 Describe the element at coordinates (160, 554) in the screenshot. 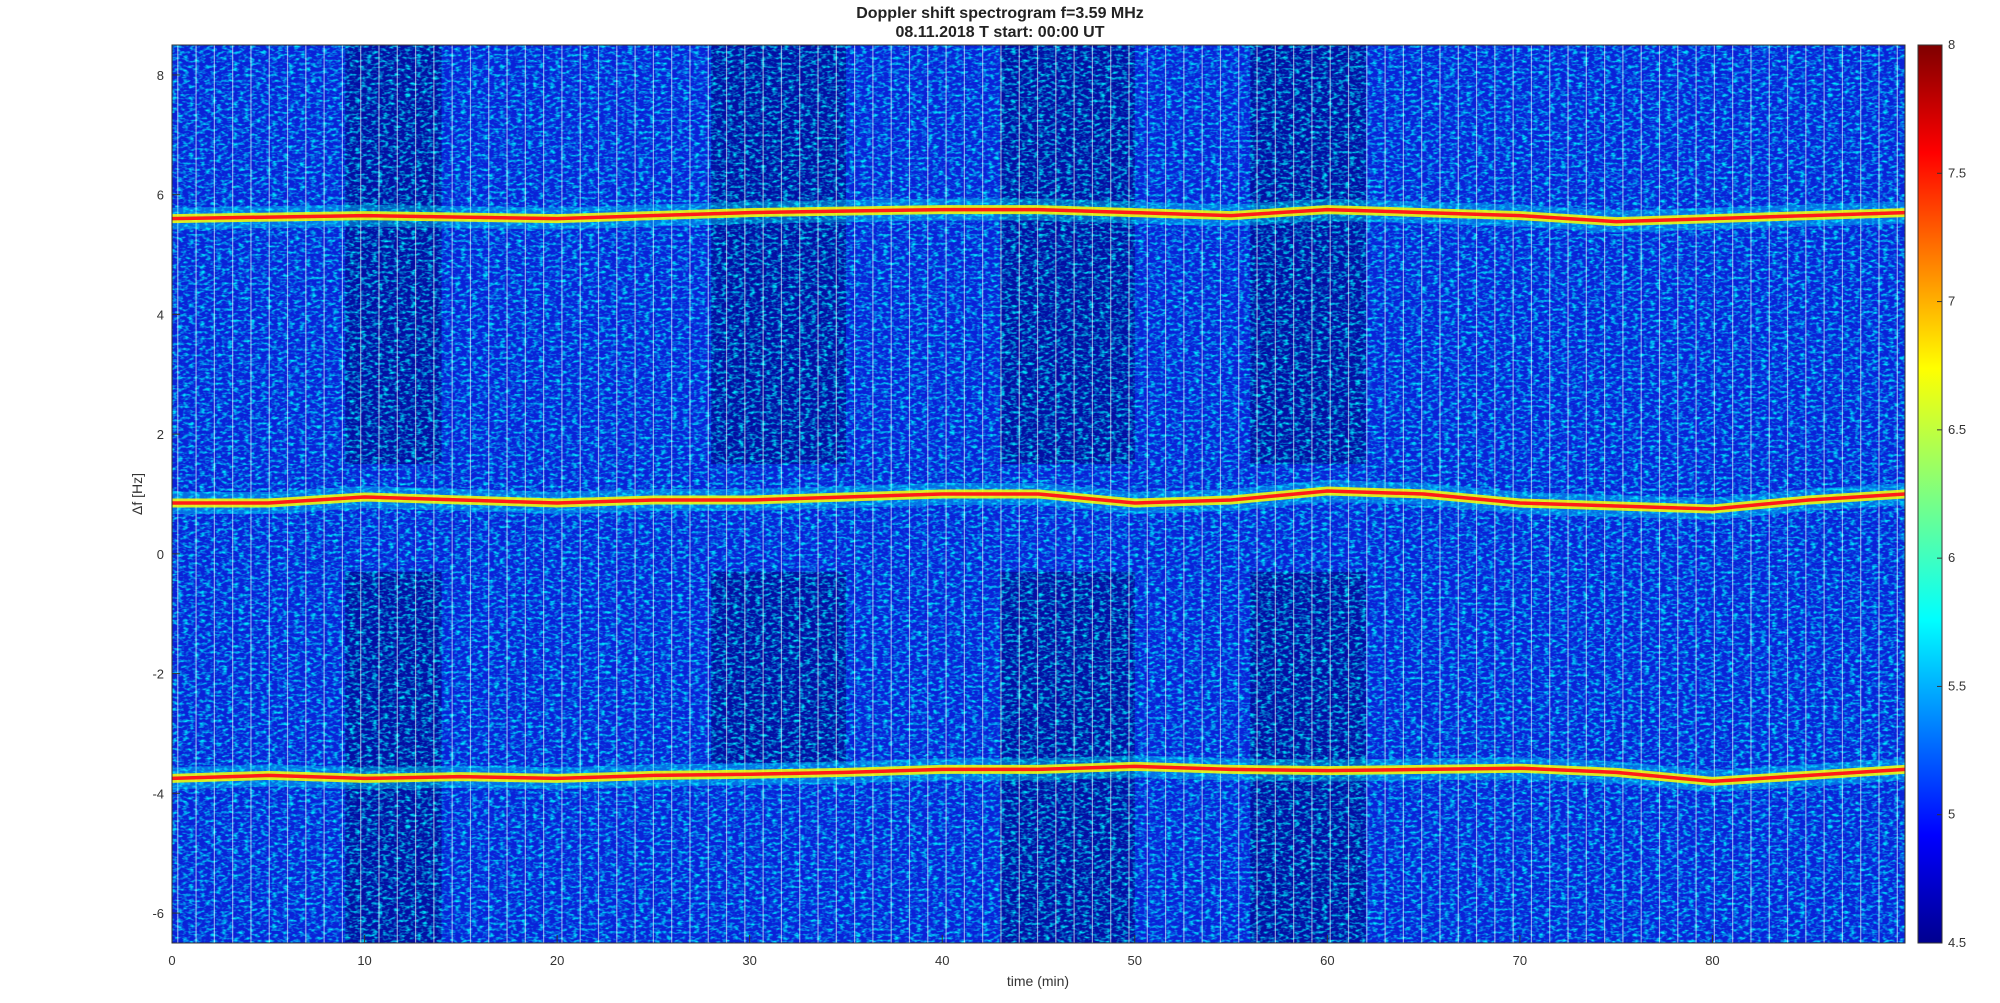

I see `y-tick-label: 0` at that location.